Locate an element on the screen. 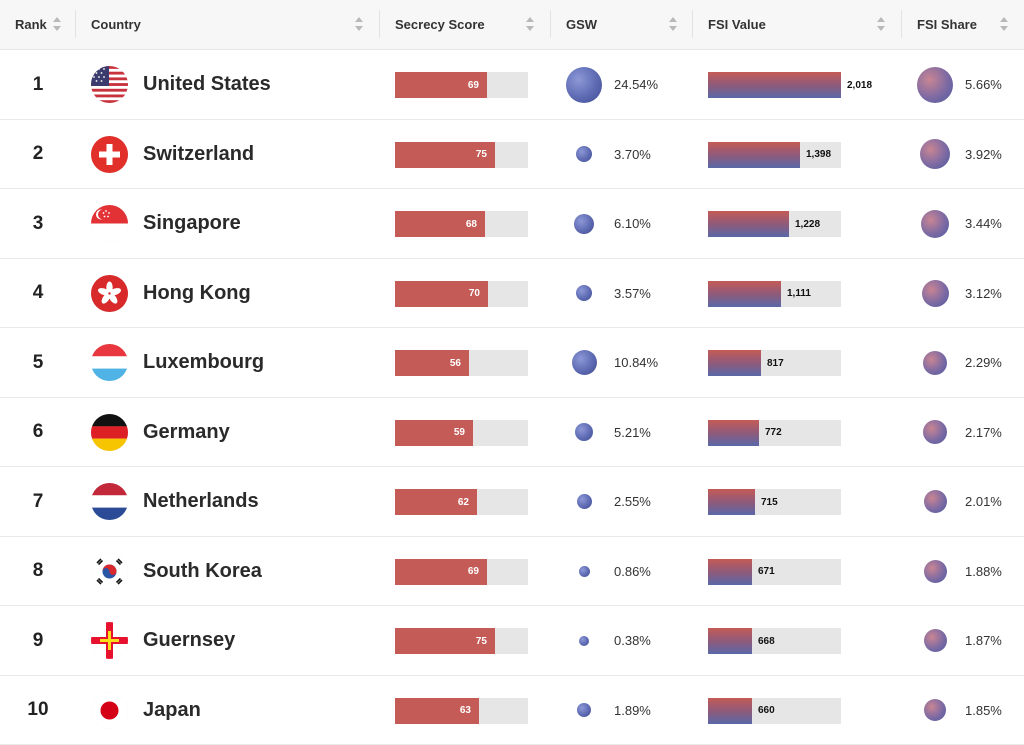 This screenshot has width=1024, height=745. gsw-percent: 3.57% is located at coordinates (632, 293).